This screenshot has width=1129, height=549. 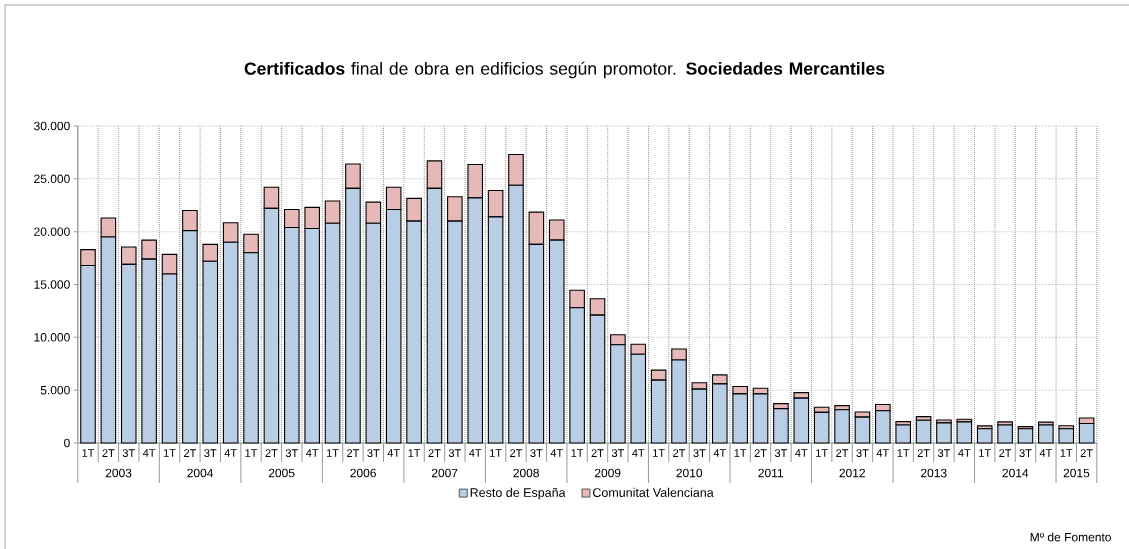 I want to click on text: Mº de Fomento, so click(x=1070, y=537).